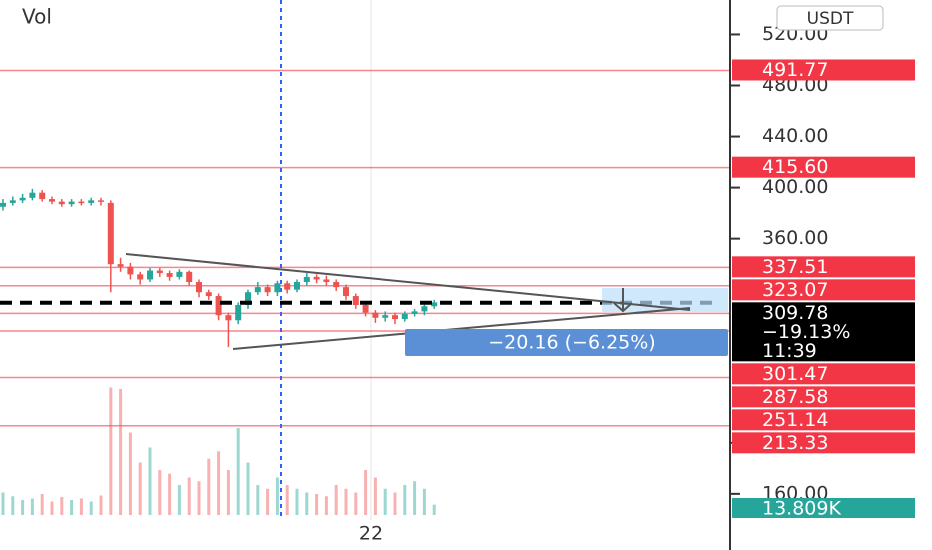  Describe the element at coordinates (623, 307) in the screenshot. I see `measure-arrow-head` at that location.